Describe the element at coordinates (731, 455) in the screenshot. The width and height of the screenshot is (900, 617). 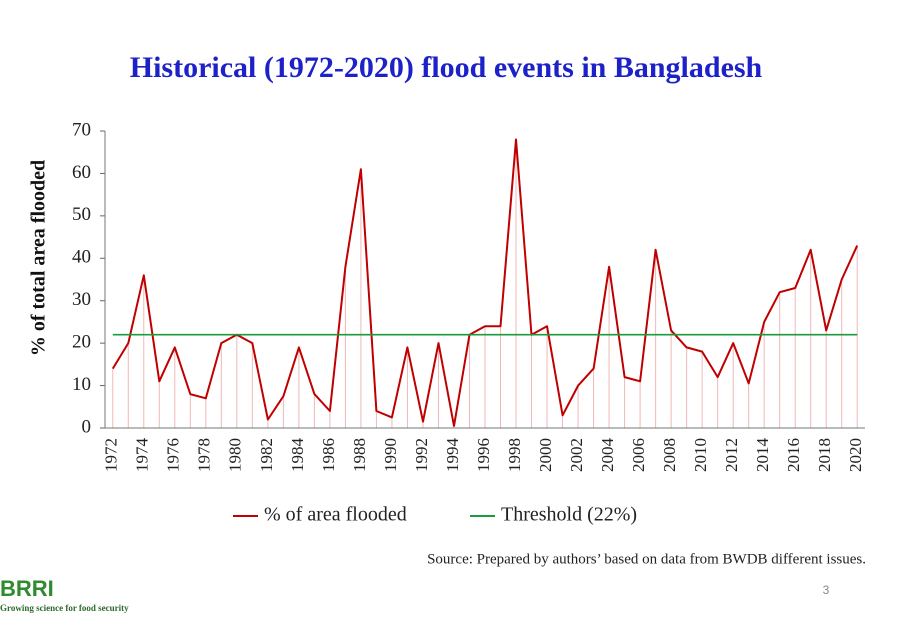
I see `x-tick-label: 2012` at that location.